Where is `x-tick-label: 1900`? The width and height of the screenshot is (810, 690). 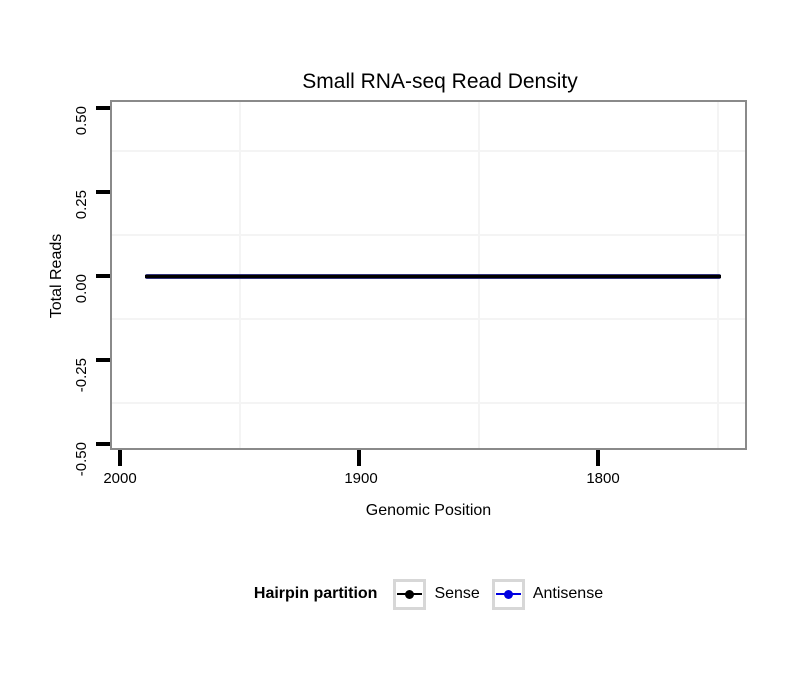
x-tick-label: 1900 is located at coordinates (361, 478).